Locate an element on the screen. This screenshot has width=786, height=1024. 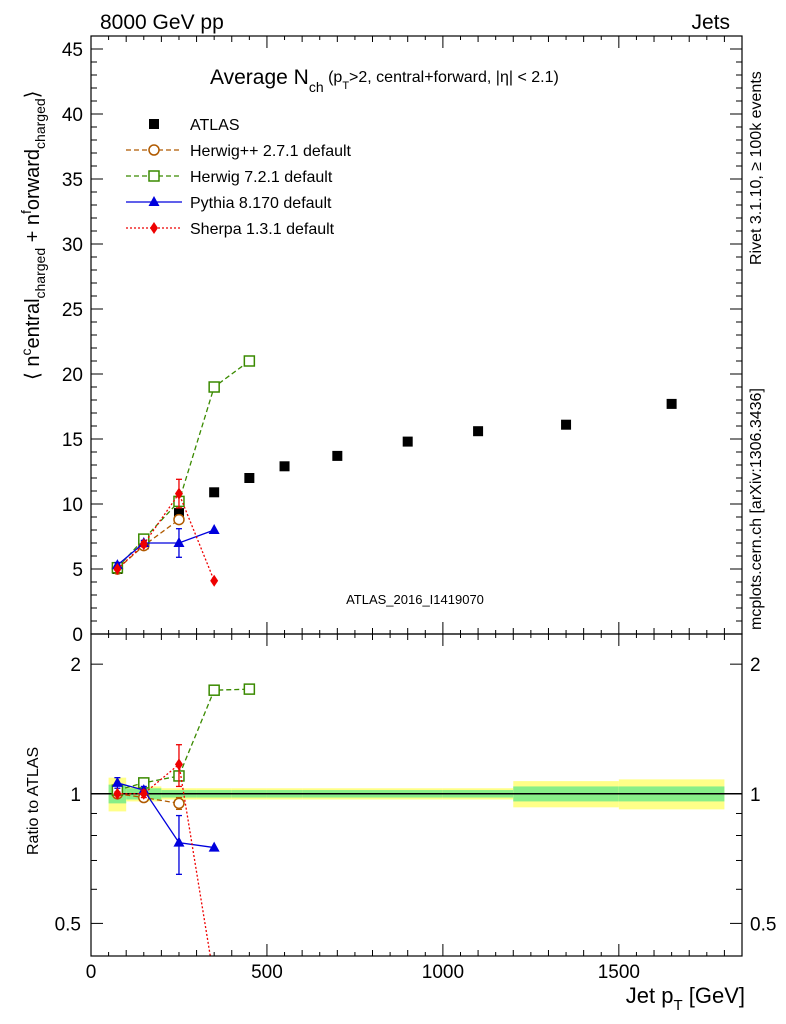
legend-label: Herwig++ 2.7.1 default is located at coordinates (271, 151).